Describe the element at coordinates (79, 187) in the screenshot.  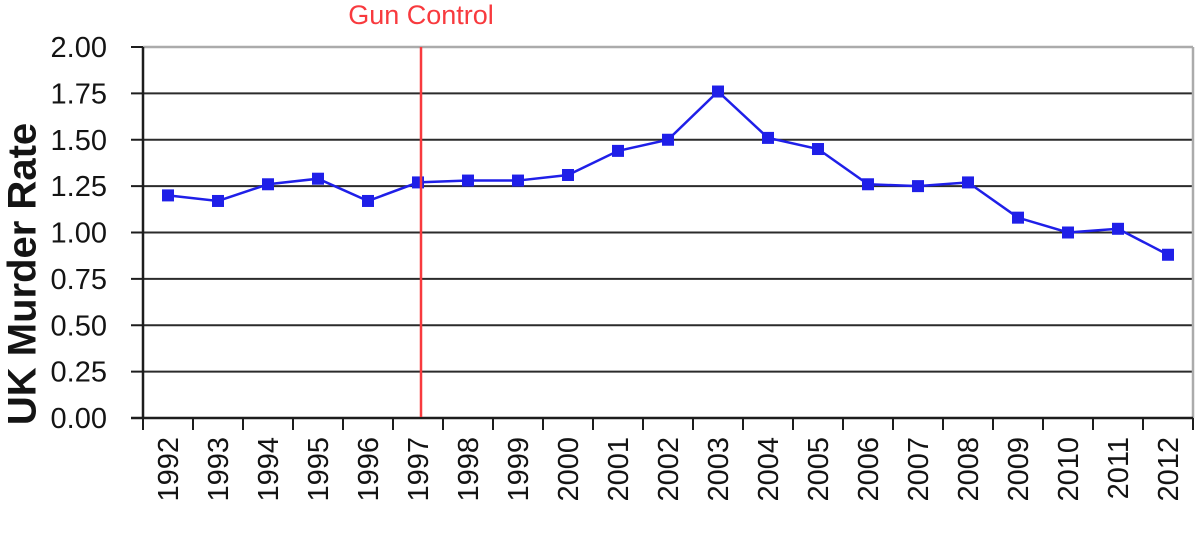
I see `y-tick-label: 1.25` at that location.